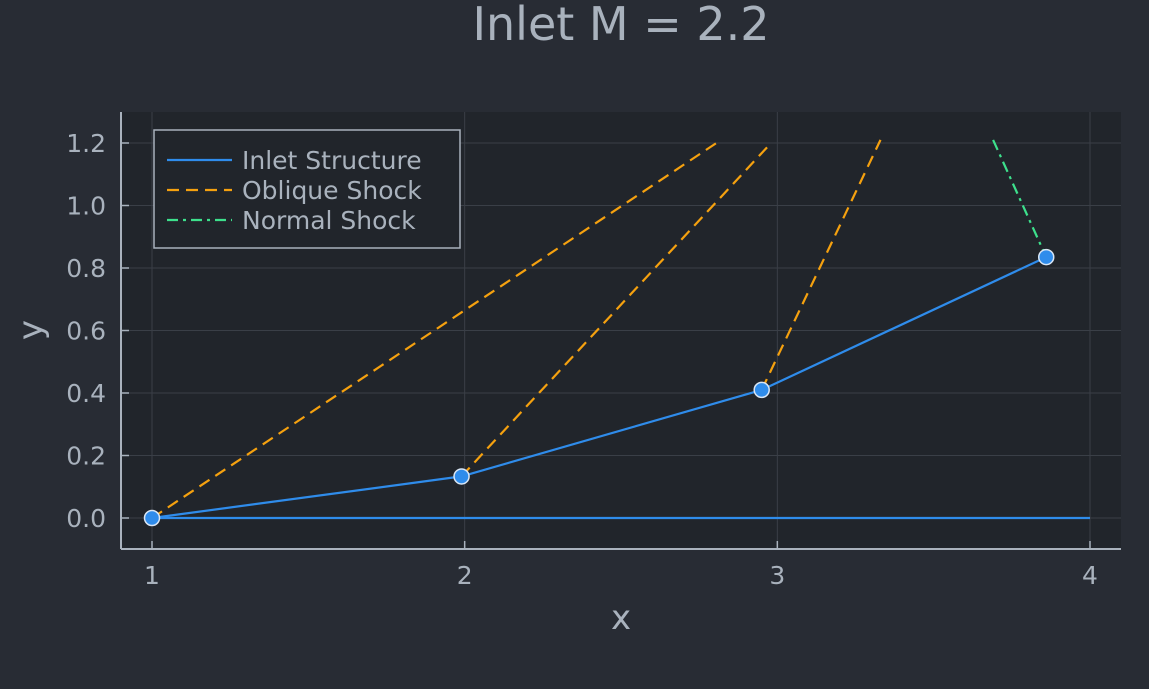 The width and height of the screenshot is (1149, 689). Describe the element at coordinates (86, 268) in the screenshot. I see `y-tick-label-4: 0.8` at that location.